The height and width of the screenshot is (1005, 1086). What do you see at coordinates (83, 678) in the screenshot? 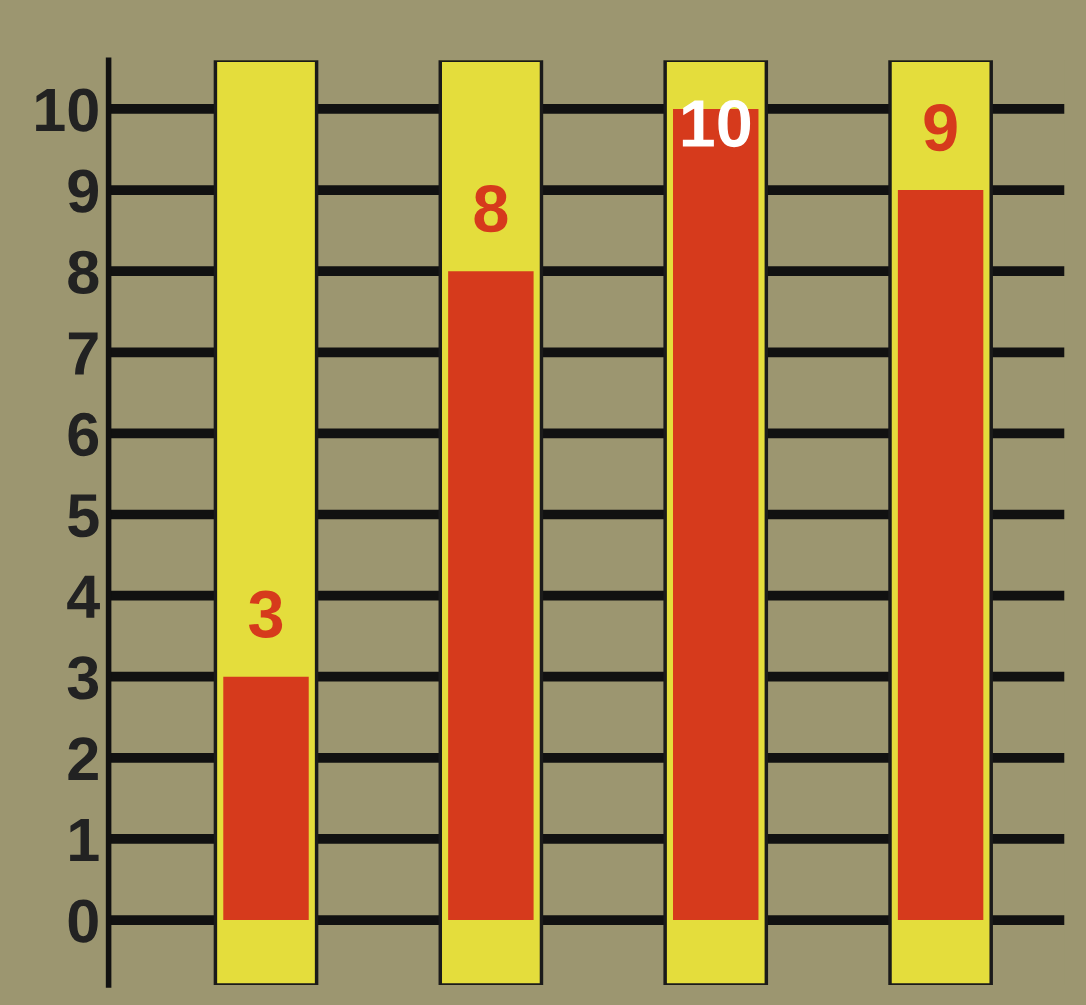
I see `y-tick-label: 3` at bounding box center [83, 678].